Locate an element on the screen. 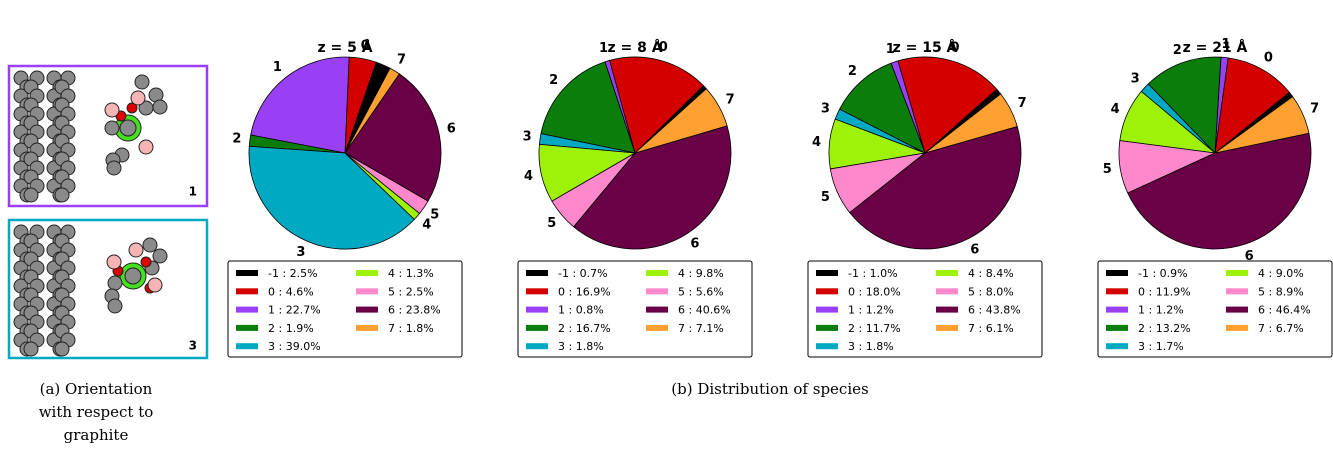 The height and width of the screenshot is (452, 1333). caption: (a) Orientation is located at coordinates (96, 389).